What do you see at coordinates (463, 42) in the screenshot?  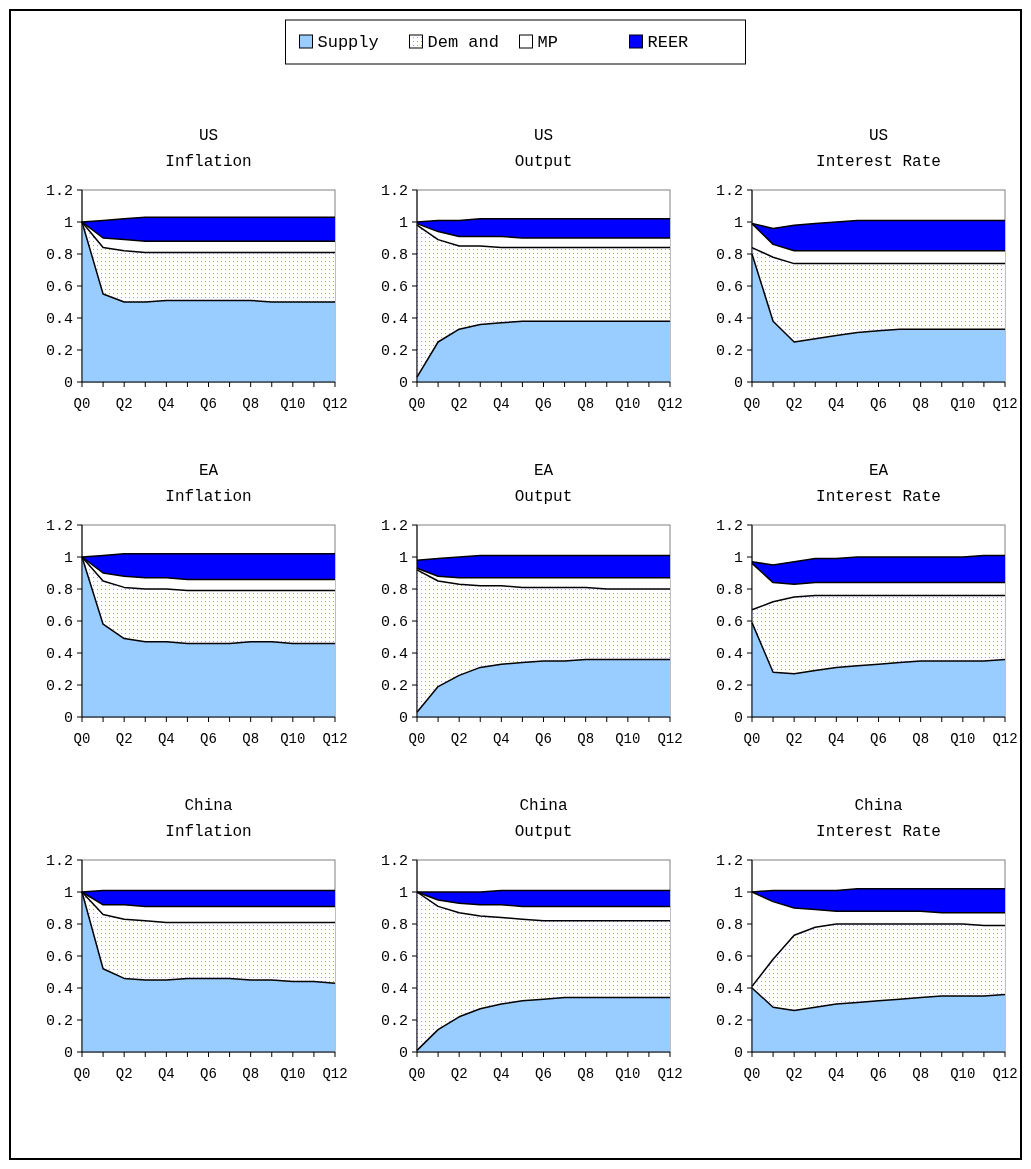 I see `legend-label: Dem and` at bounding box center [463, 42].